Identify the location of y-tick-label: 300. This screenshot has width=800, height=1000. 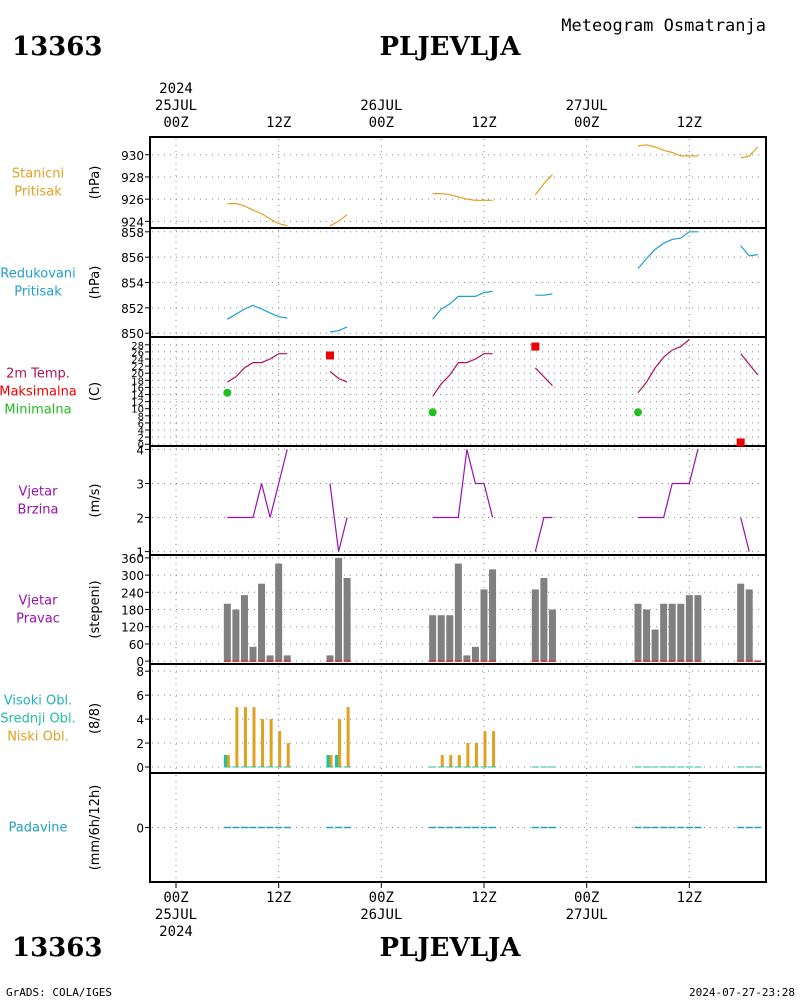
(132, 576).